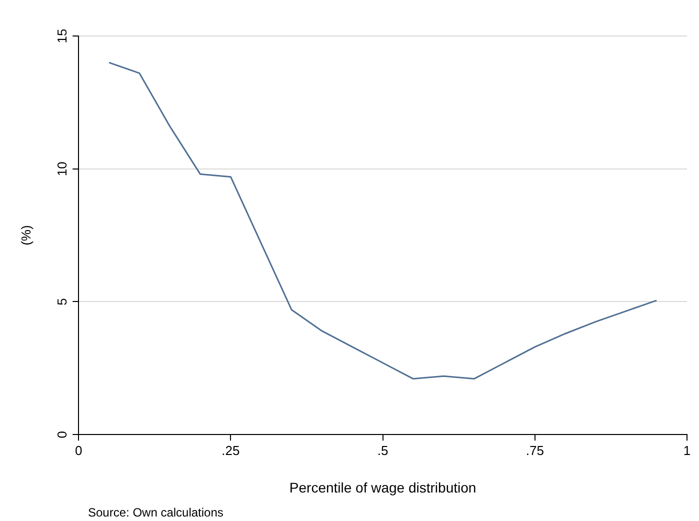 This screenshot has width=699, height=521. Describe the element at coordinates (78, 450) in the screenshot. I see `x-tick-label: 0` at that location.